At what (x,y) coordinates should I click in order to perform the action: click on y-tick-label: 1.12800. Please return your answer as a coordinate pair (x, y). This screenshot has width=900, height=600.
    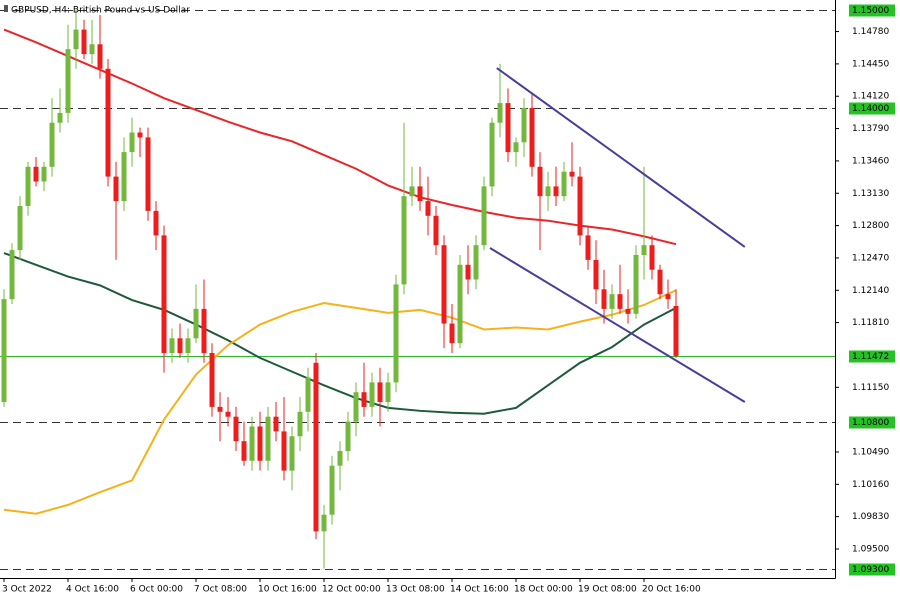
    Looking at the image, I should click on (870, 226).